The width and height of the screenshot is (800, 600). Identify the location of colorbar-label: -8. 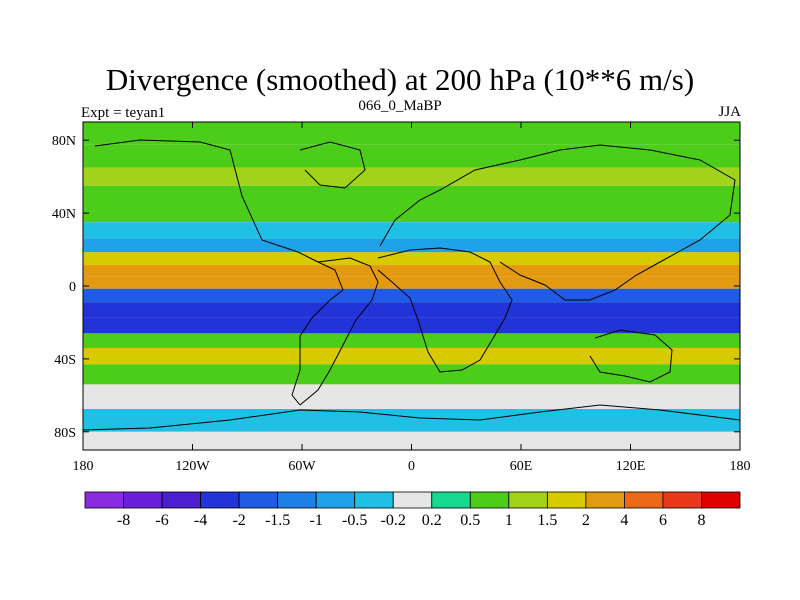
(123, 520).